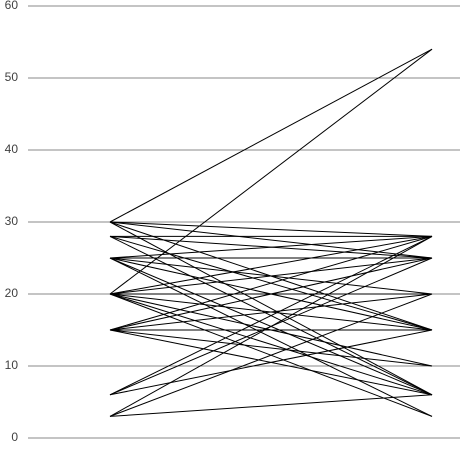 This screenshot has width=470, height=455. Describe the element at coordinates (12, 6) in the screenshot. I see `y-tick-label: 60` at that location.